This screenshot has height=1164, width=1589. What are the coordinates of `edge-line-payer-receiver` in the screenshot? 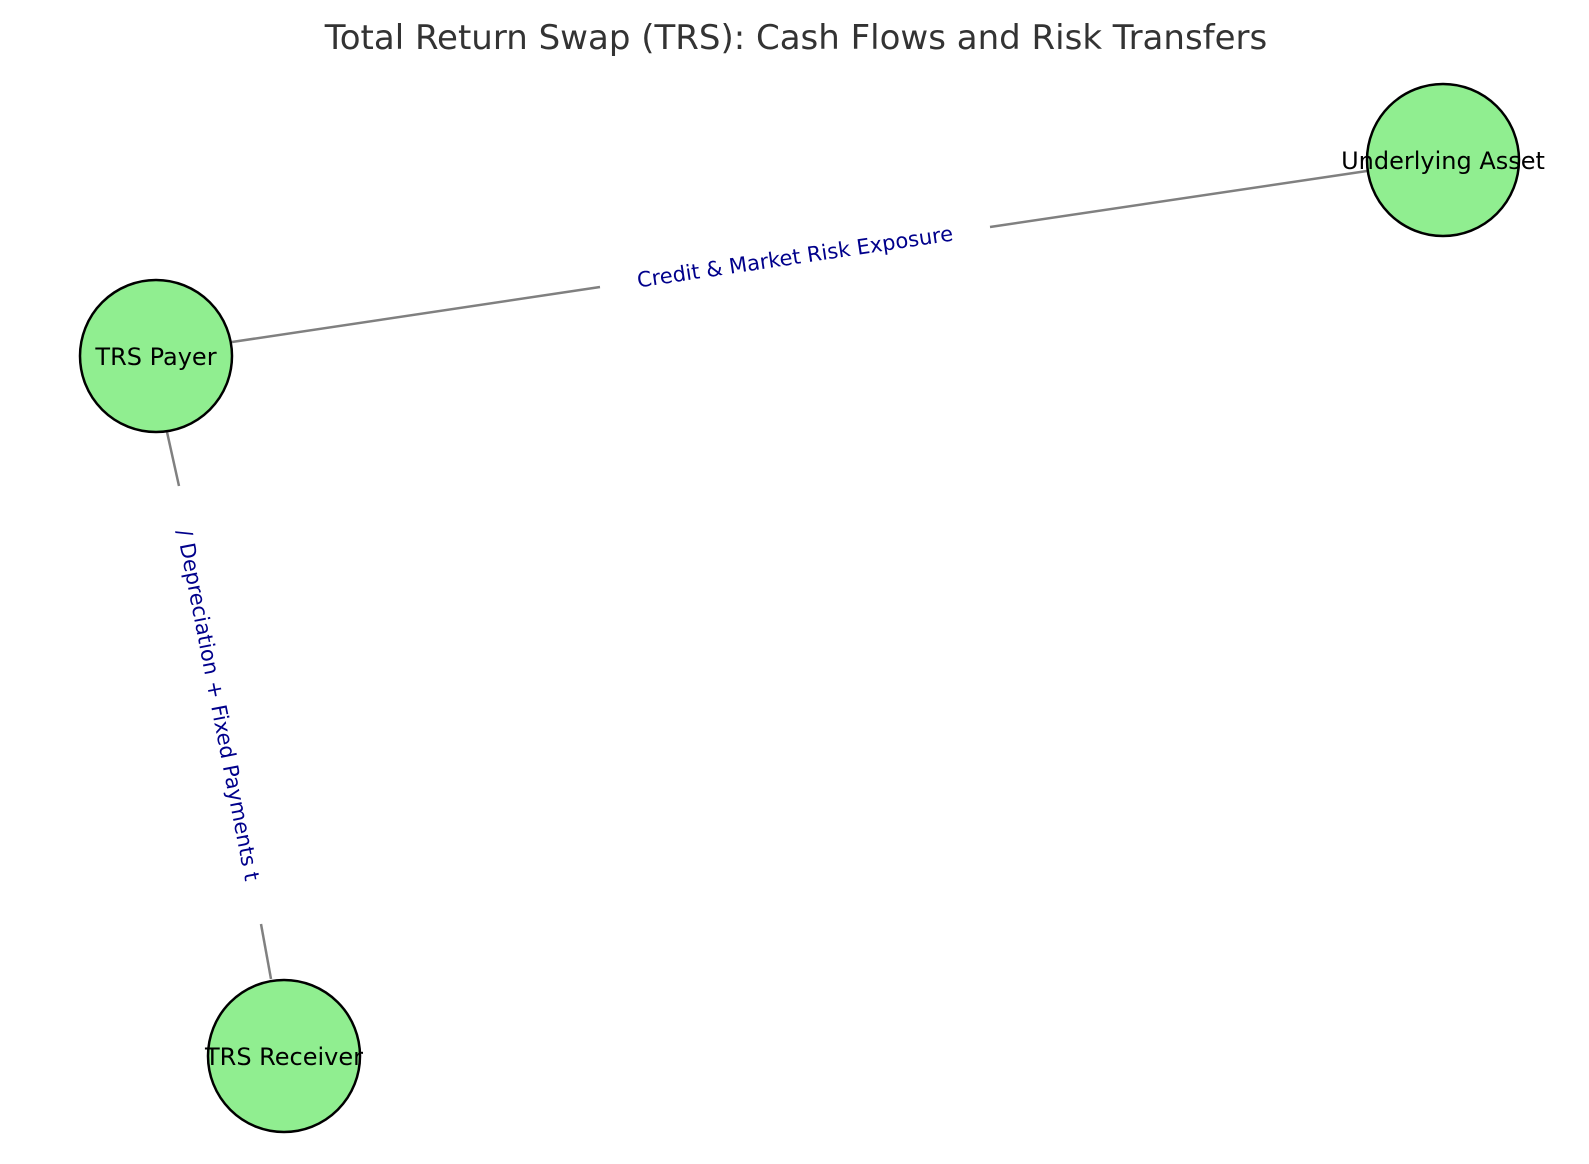 It's located at (173, 459).